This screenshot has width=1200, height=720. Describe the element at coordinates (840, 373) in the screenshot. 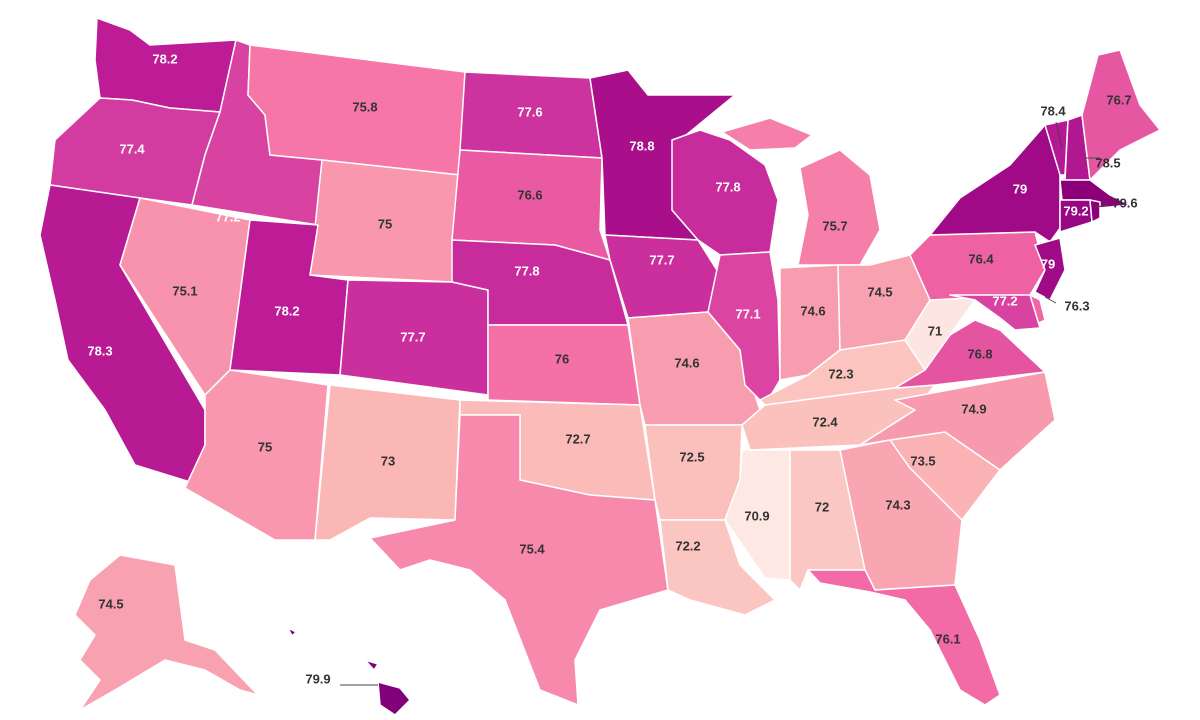

I see `state-value-ky: 72.3` at that location.